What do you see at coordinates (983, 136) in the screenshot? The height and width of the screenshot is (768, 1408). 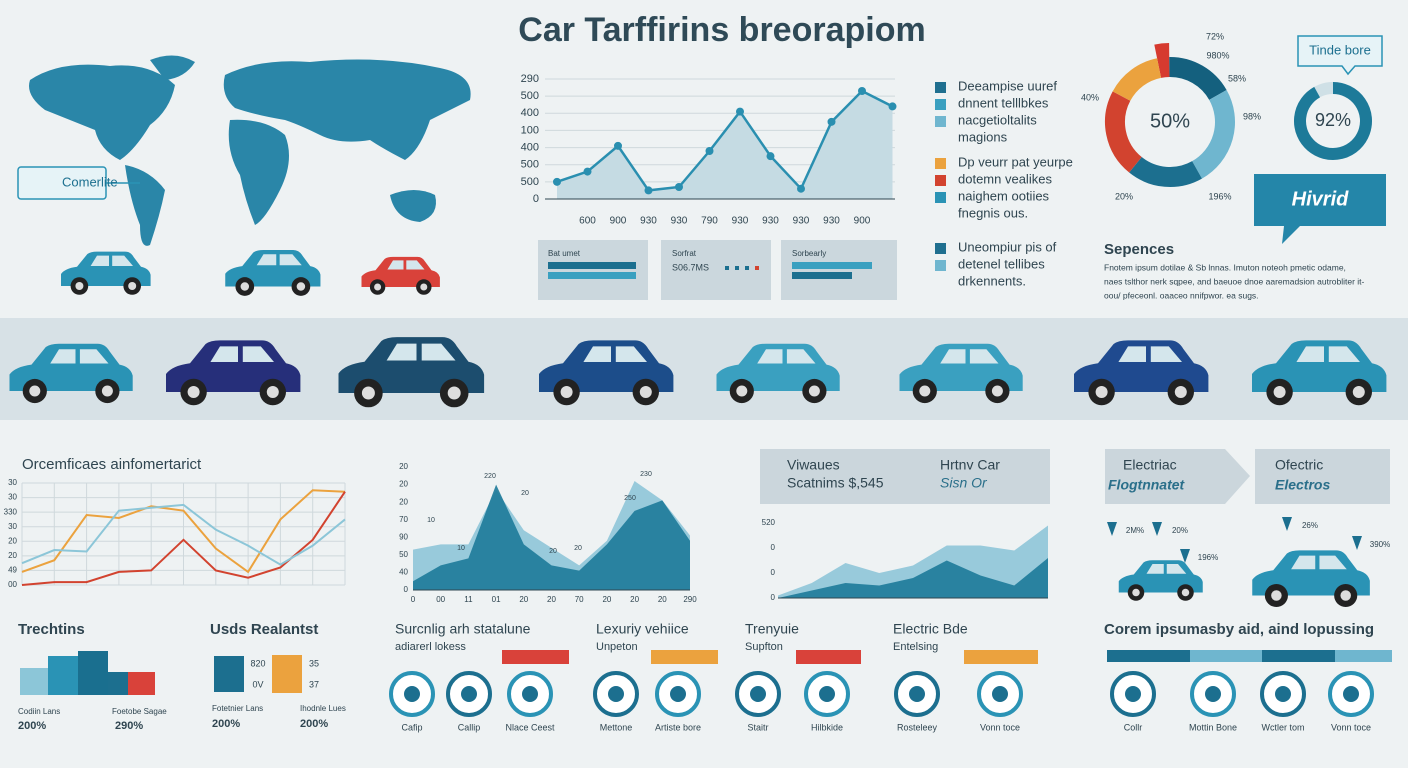 I see `legend-text: magions` at bounding box center [983, 136].